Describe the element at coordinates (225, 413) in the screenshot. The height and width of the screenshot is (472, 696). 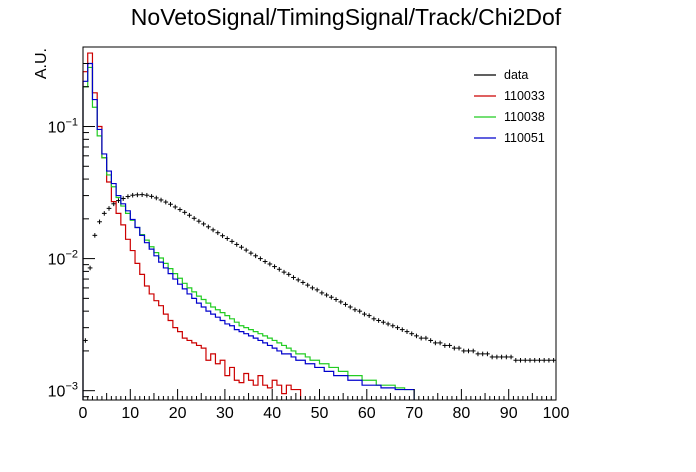
I see `x-tick-label: 30` at that location.